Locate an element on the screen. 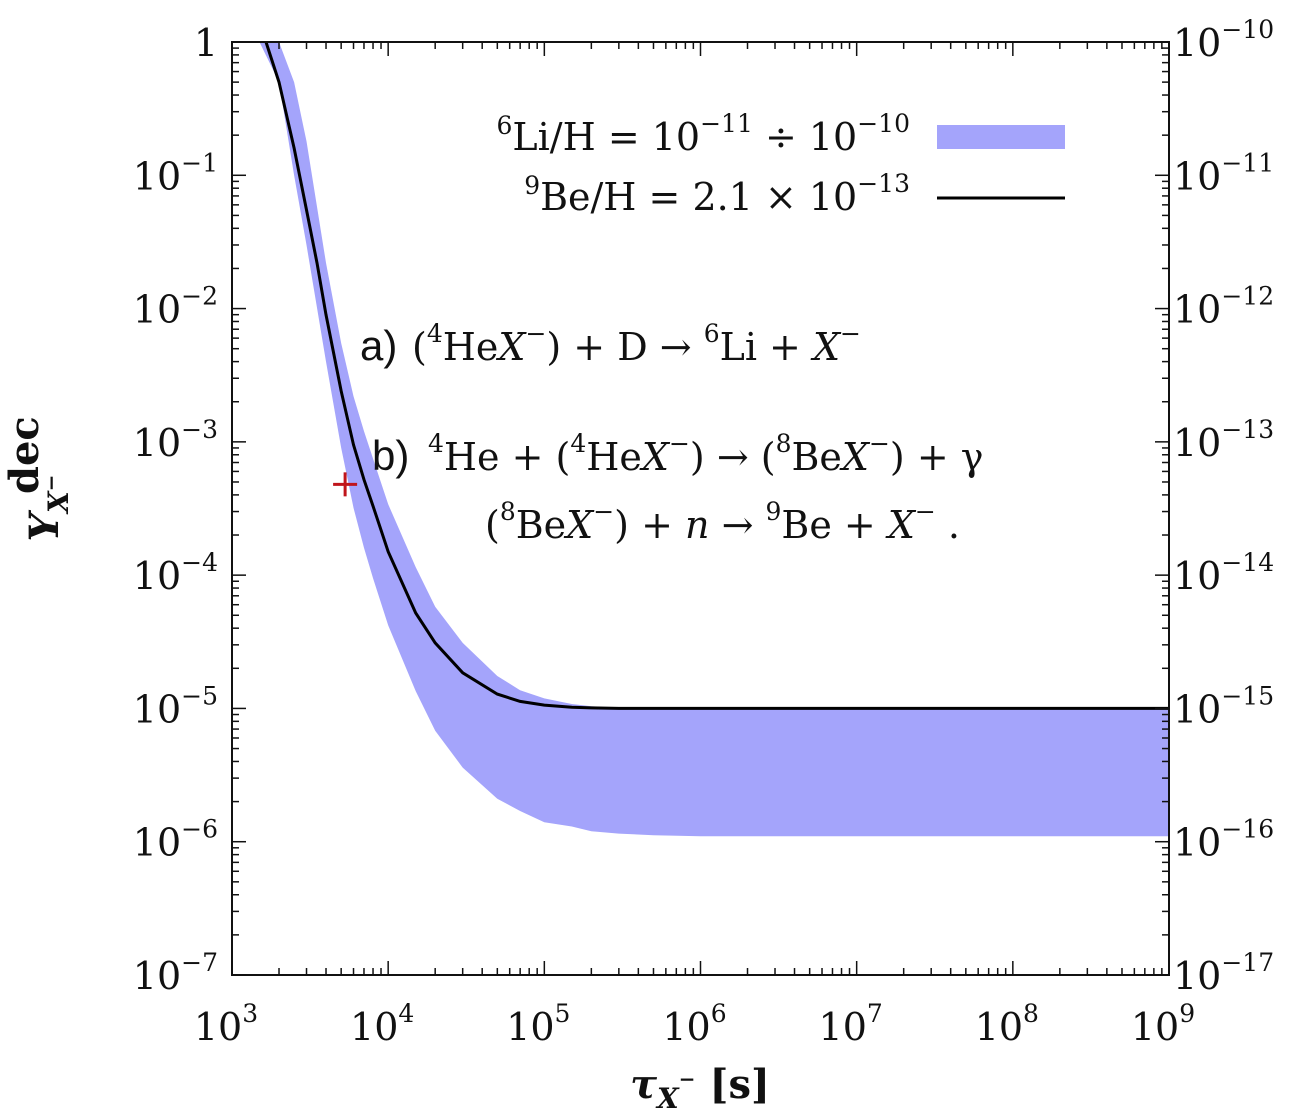 The image size is (1303, 1118). data-point-marker is located at coordinates (345, 484).